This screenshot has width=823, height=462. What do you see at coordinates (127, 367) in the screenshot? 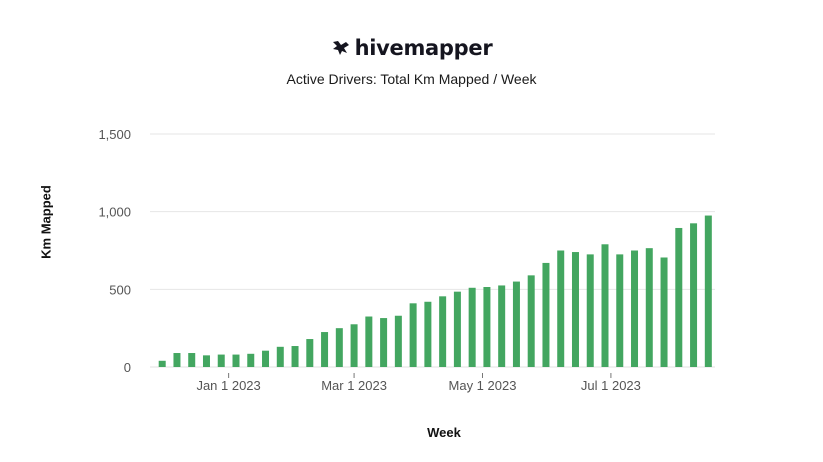
I see `y-tick-label: 0` at bounding box center [127, 367].